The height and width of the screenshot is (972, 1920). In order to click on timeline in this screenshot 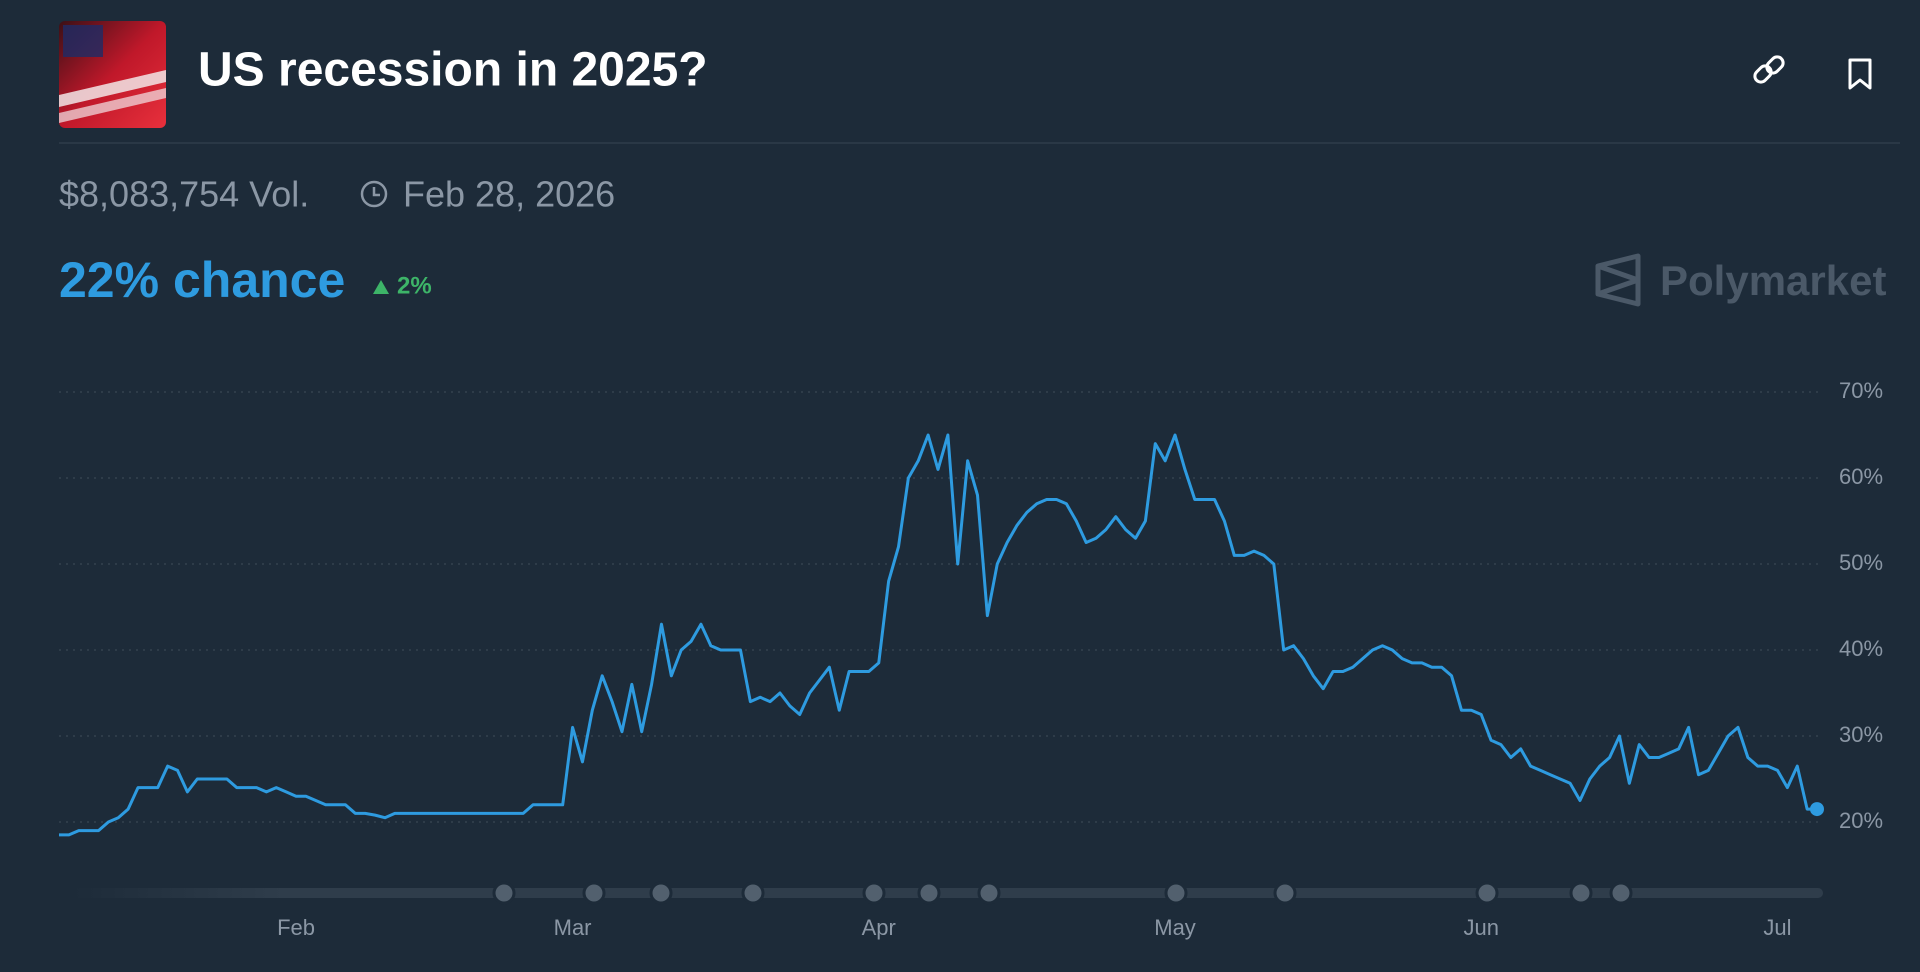, I will do `click(948, 893)`.